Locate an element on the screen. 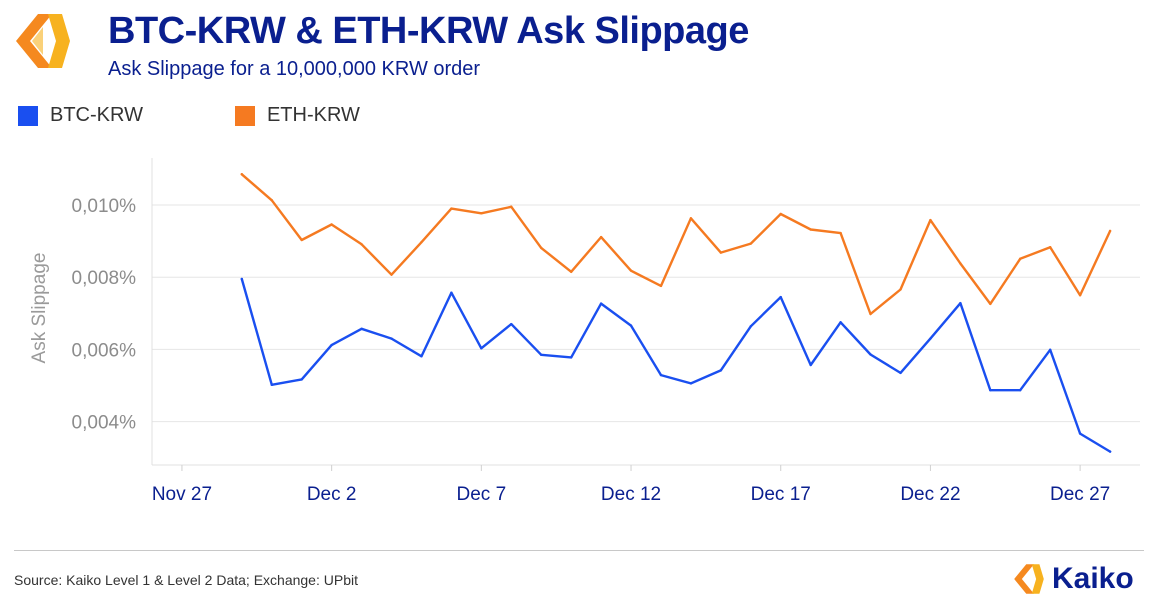 This screenshot has height=616, width=1162. y-tick-label: 0,006% is located at coordinates (104, 350).